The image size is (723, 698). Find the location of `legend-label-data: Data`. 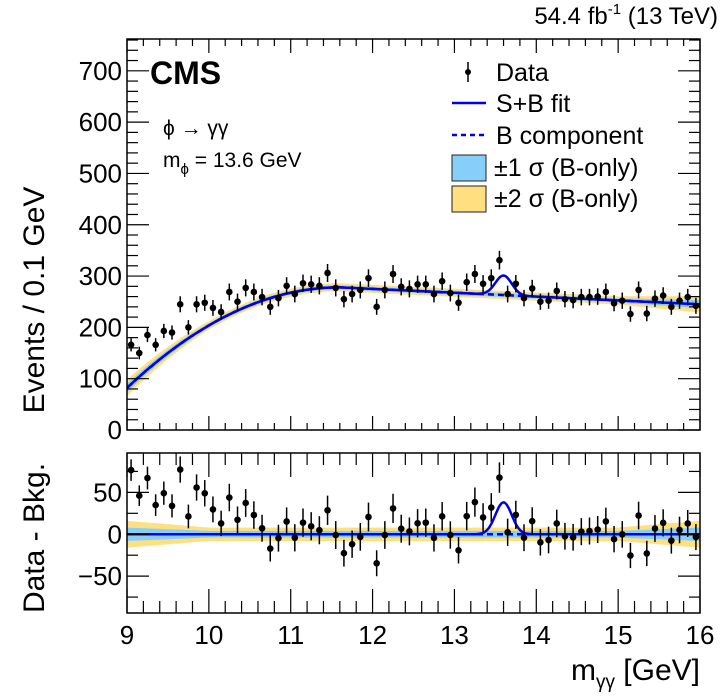

legend-label-data: Data is located at coordinates (522, 73).